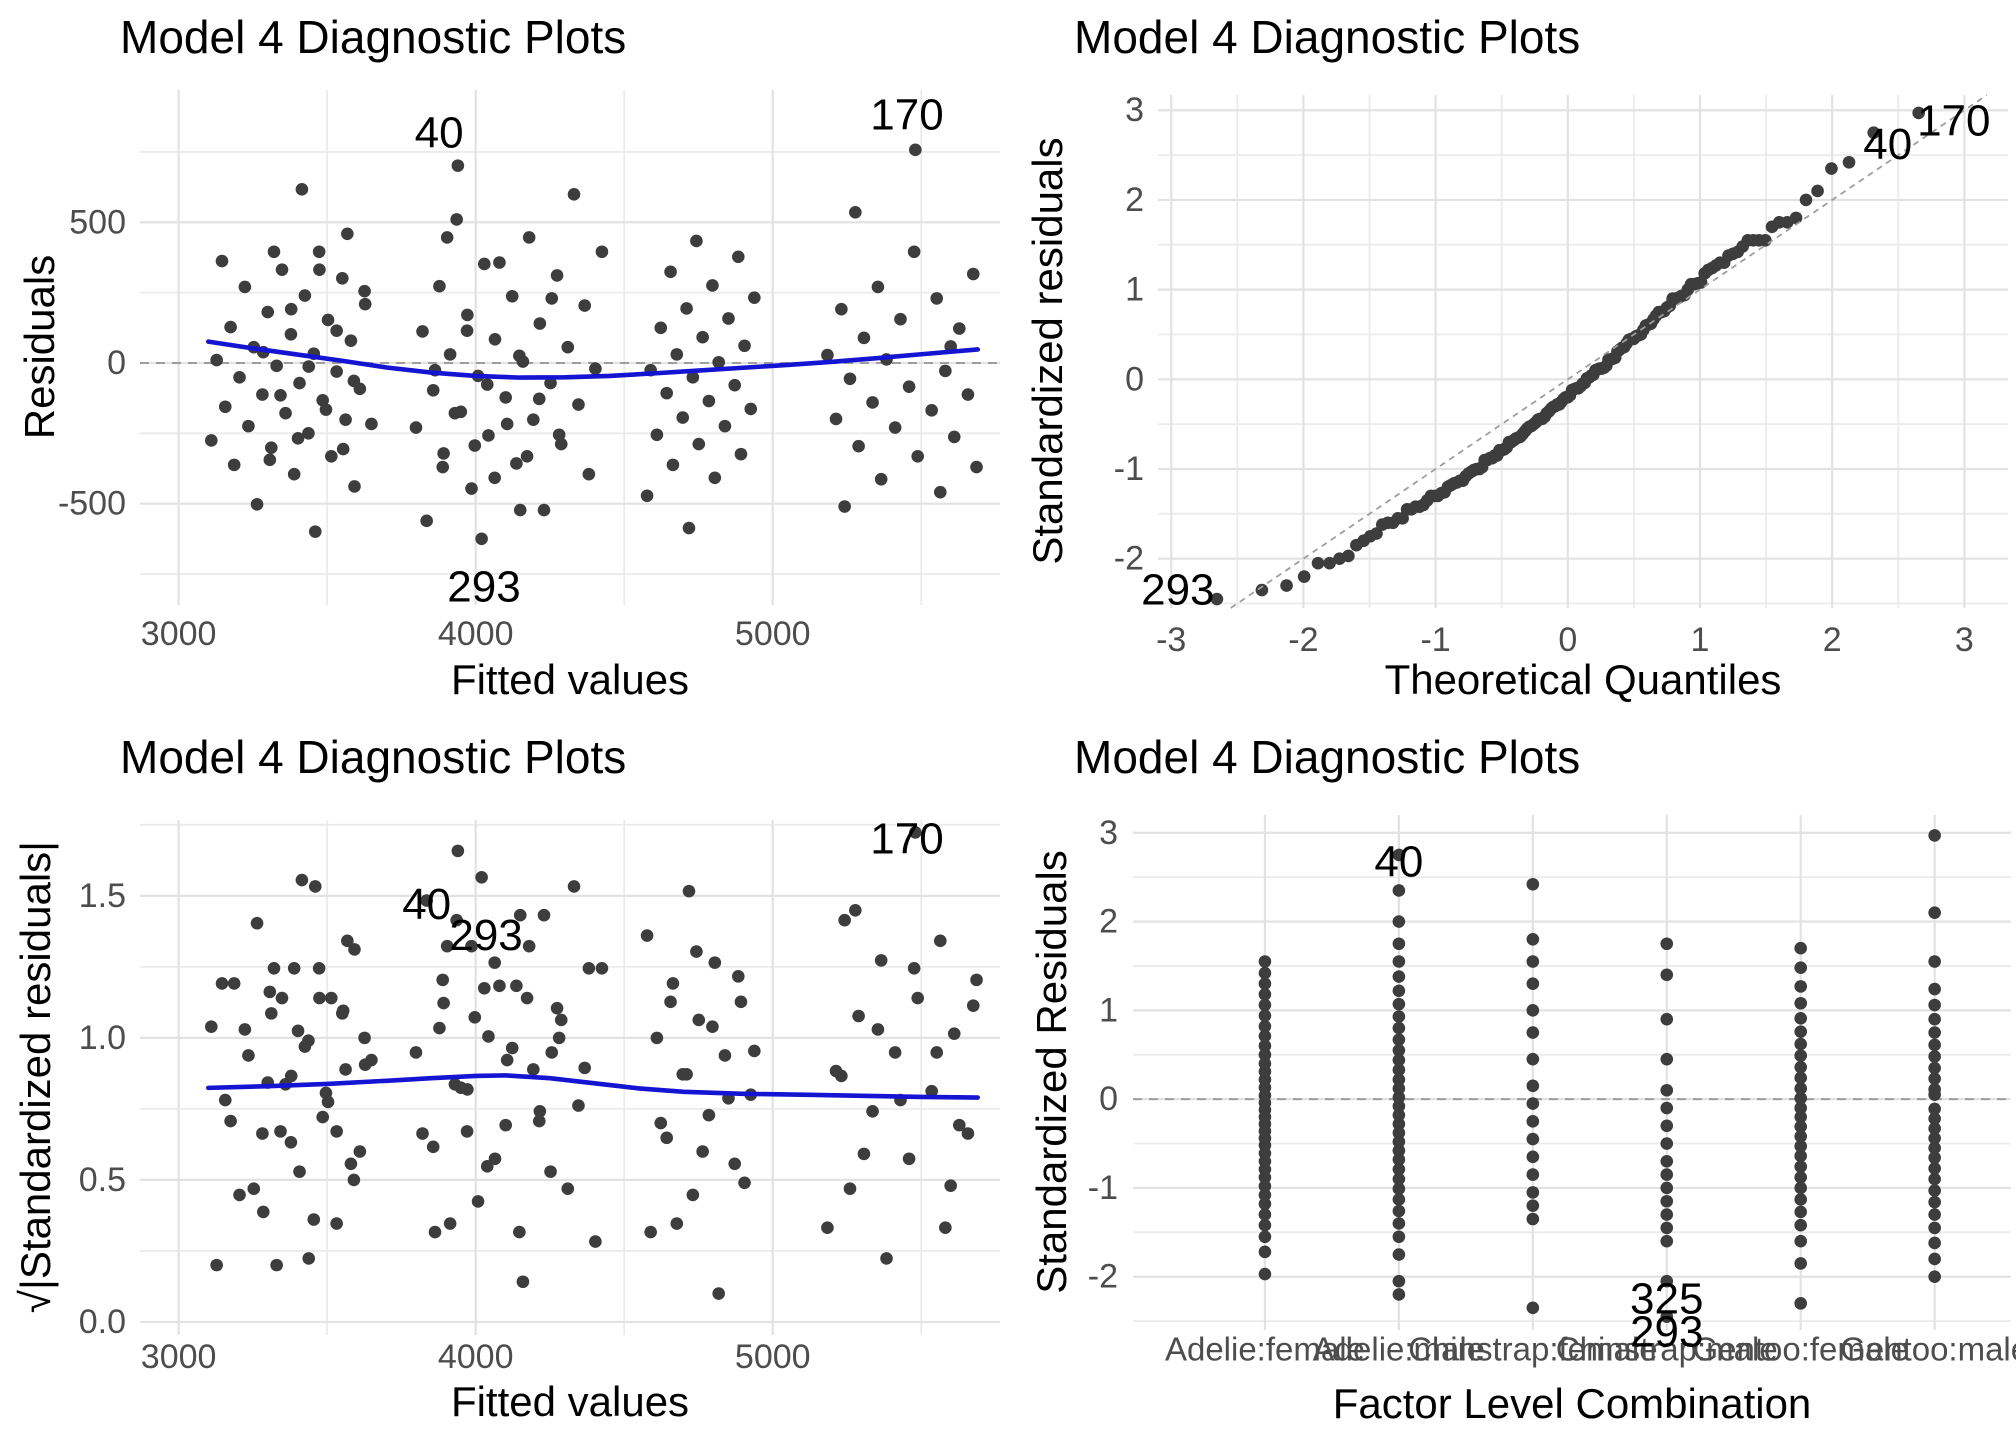  What do you see at coordinates (1666, 1298) in the screenshot?
I see `annotation-label: 325` at bounding box center [1666, 1298].